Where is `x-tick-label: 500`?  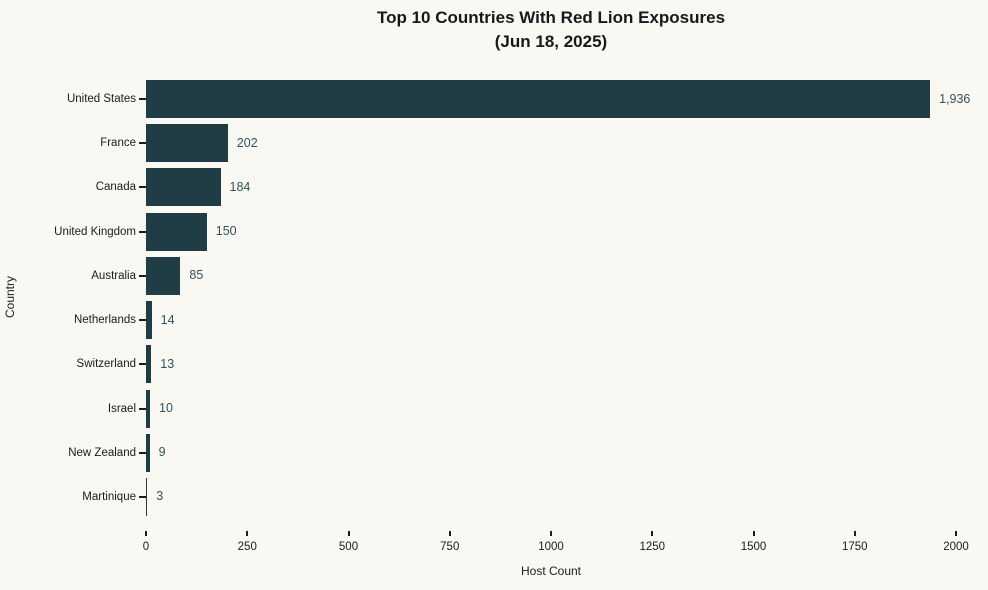
x-tick-label: 500 is located at coordinates (348, 547).